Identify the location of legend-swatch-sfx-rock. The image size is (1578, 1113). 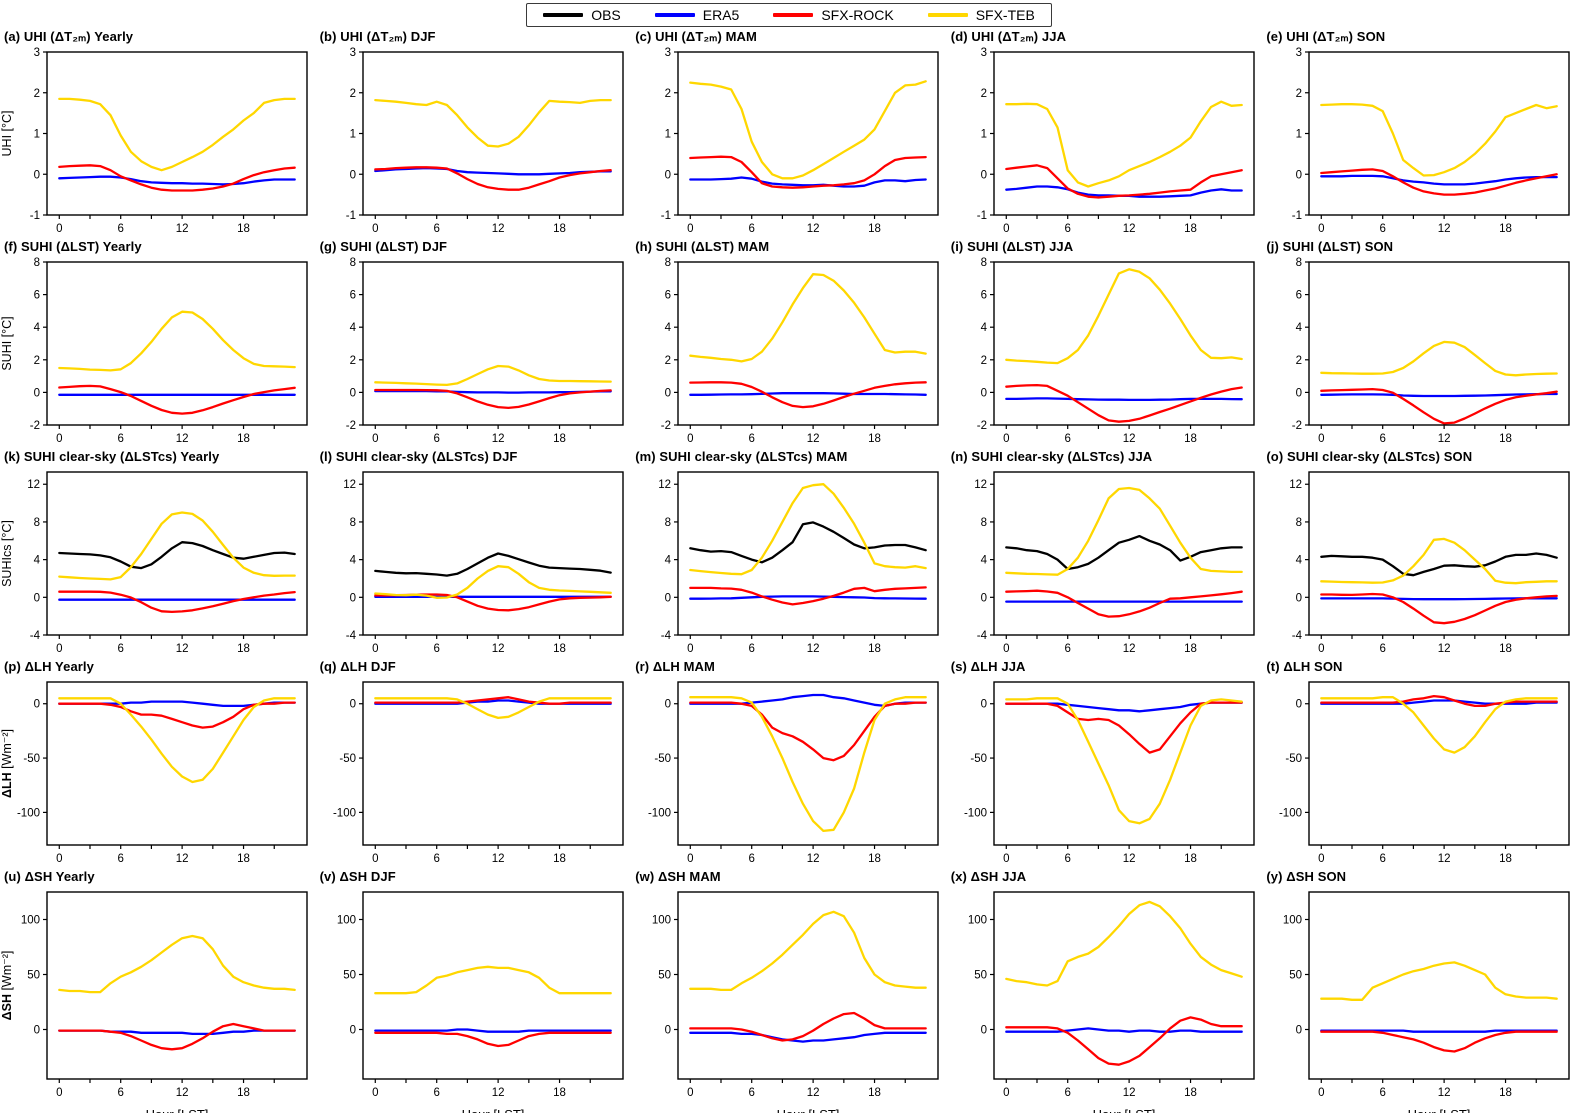
(793, 15).